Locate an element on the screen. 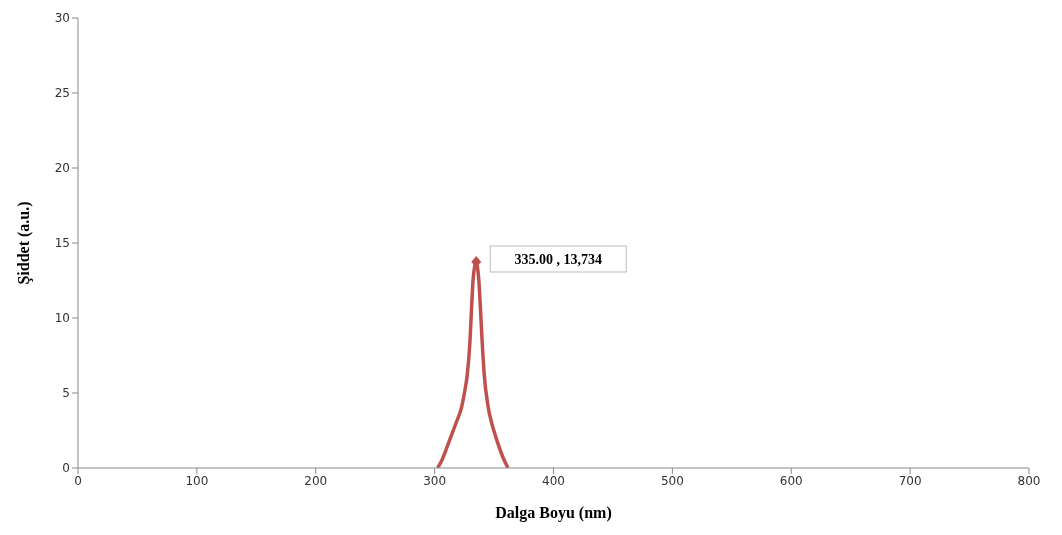 Image resolution: width=1062 pixels, height=535 pixels. y-tick-label: 5 is located at coordinates (66, 393).